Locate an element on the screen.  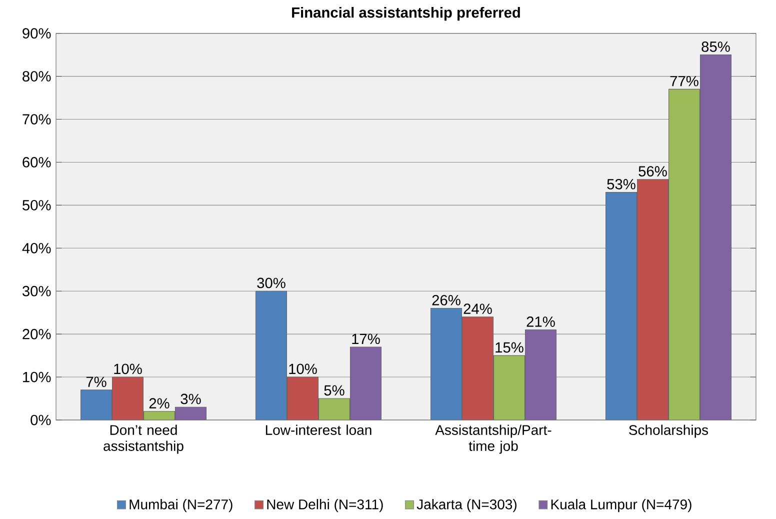
y-tick-label: 0% is located at coordinates (40, 420).